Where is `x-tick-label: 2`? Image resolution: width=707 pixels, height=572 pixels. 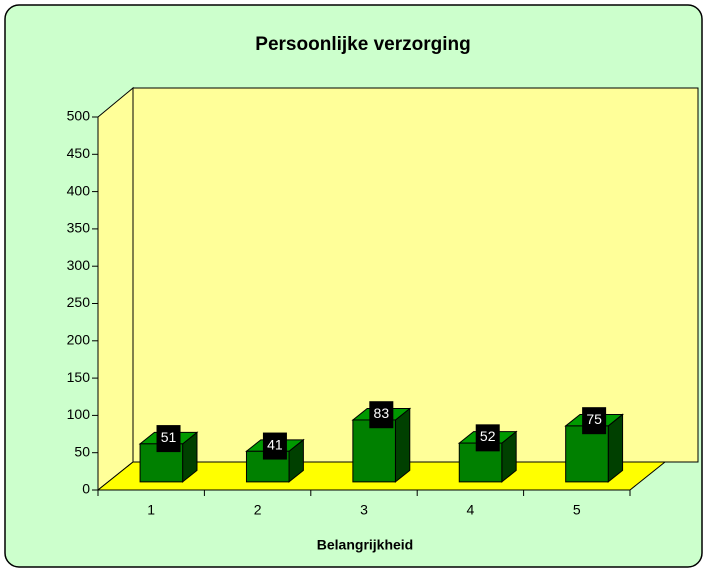
x-tick-label: 2 is located at coordinates (258, 510).